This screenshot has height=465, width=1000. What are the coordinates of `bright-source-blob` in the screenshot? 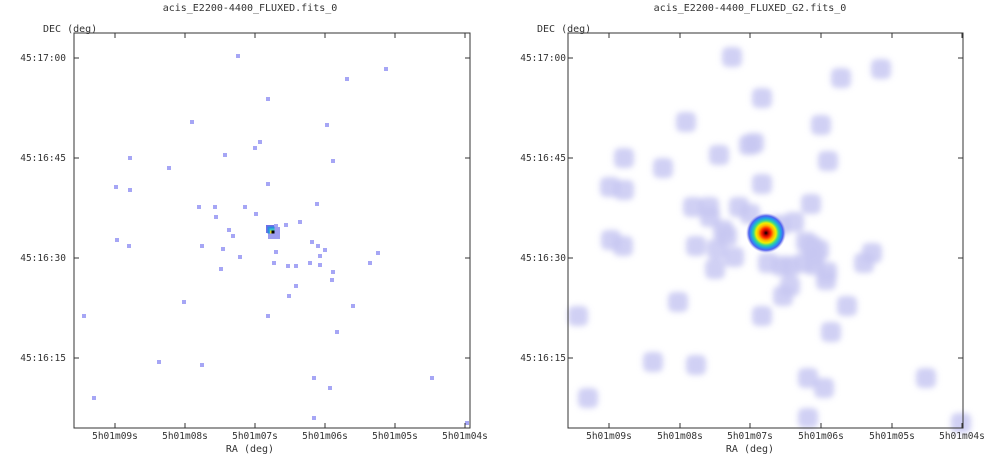 It's located at (766, 233).